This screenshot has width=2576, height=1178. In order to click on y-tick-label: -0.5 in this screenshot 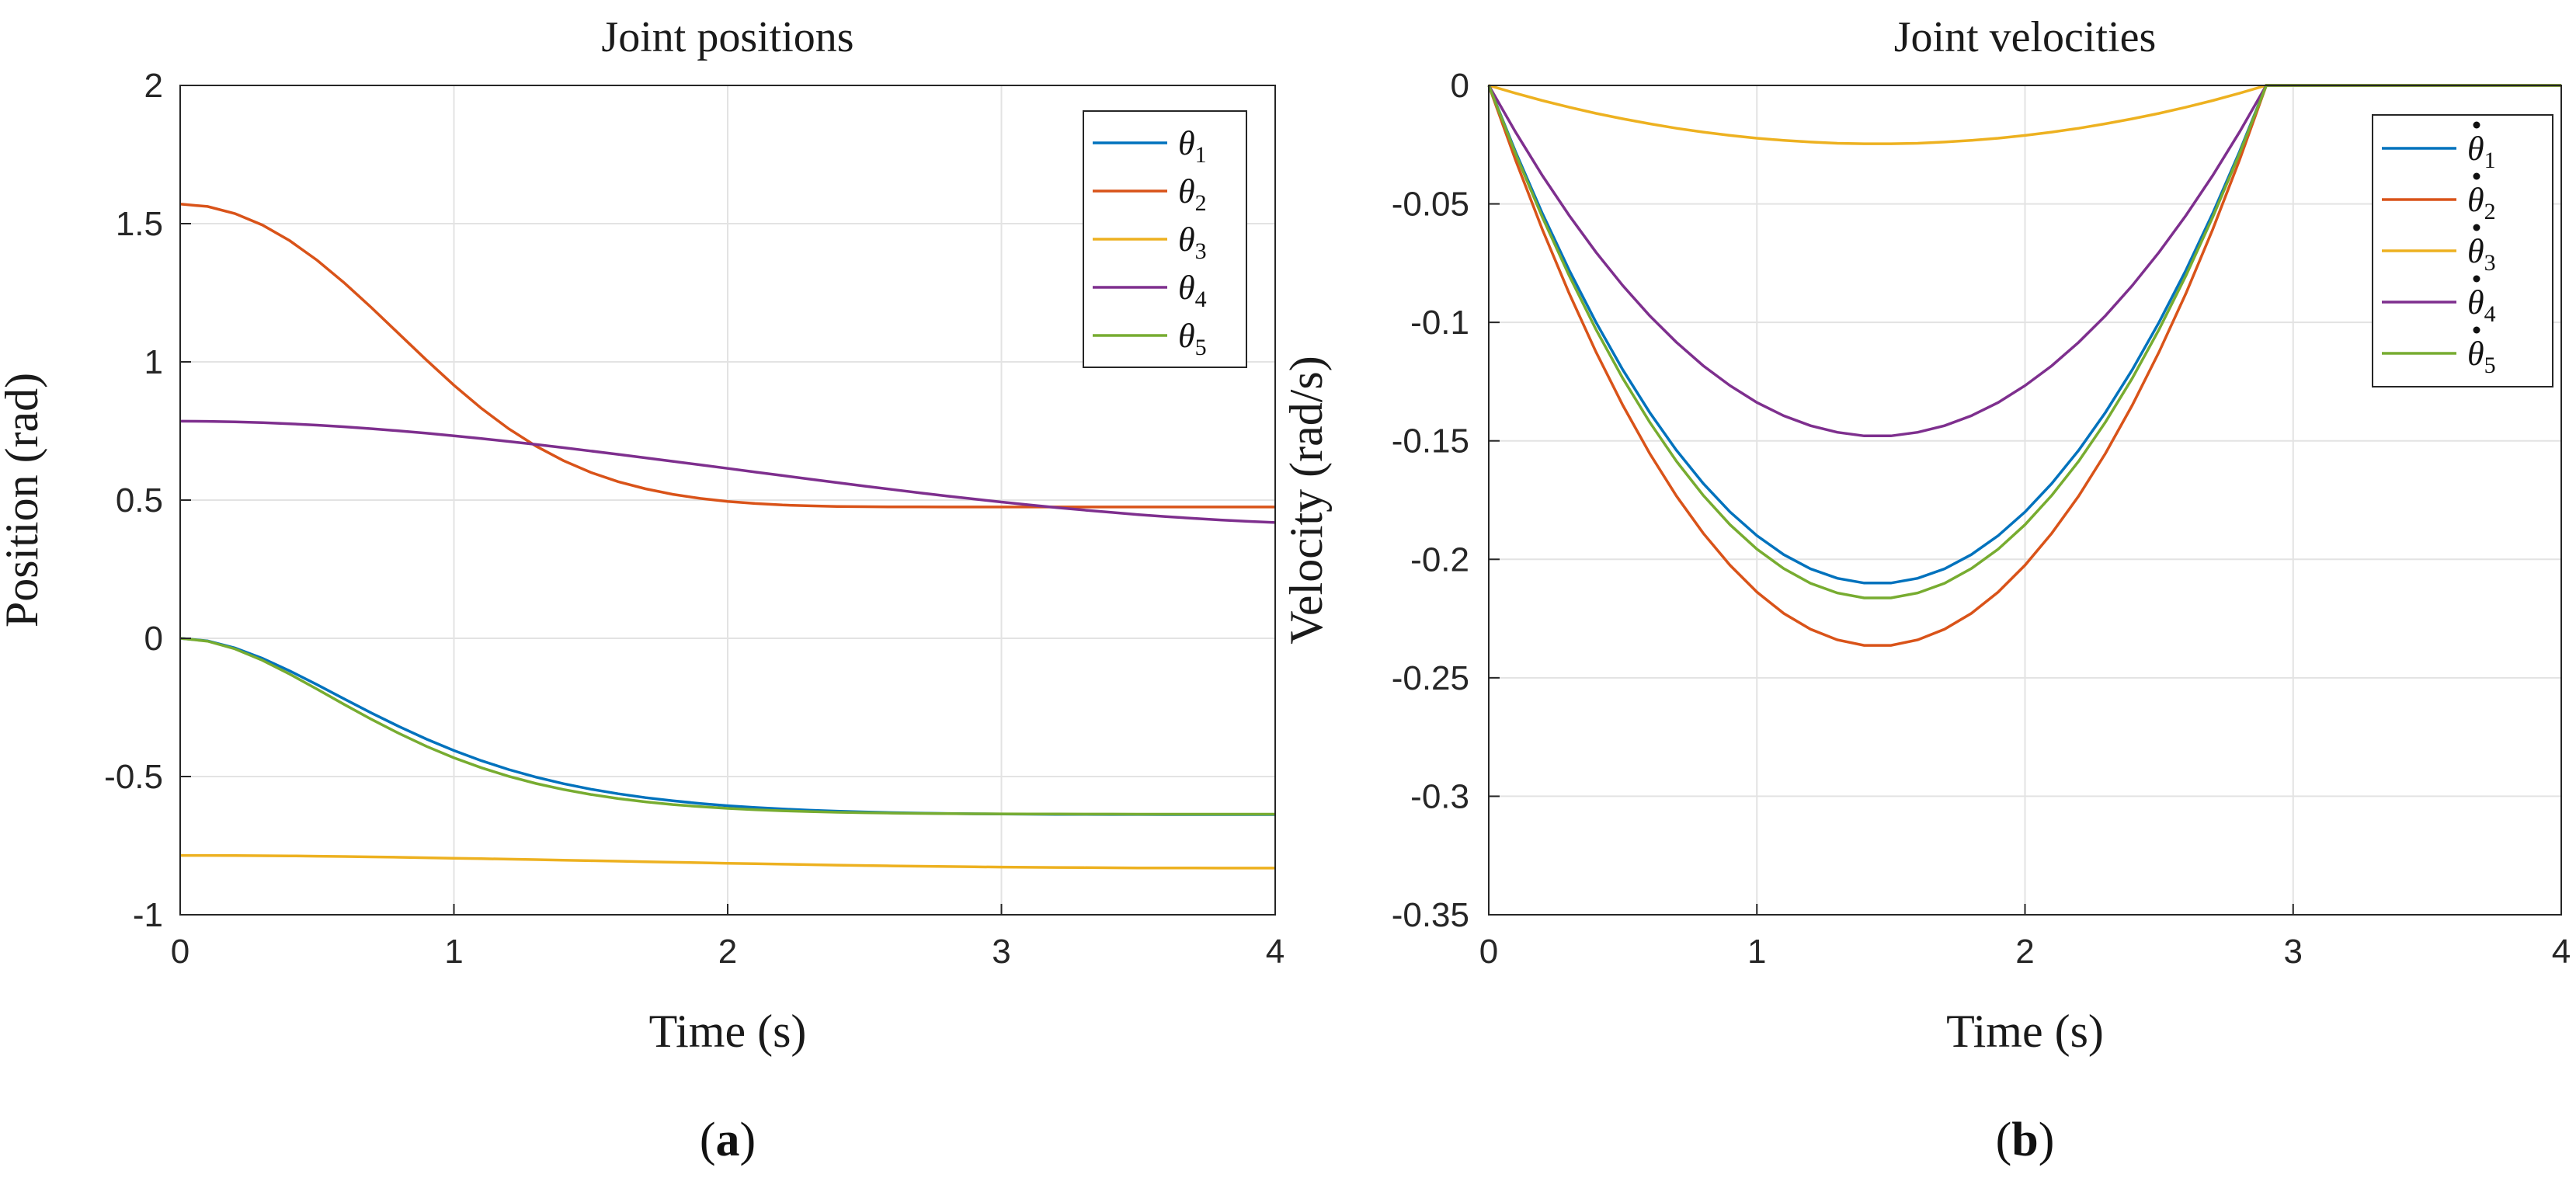, I will do `click(133, 777)`.